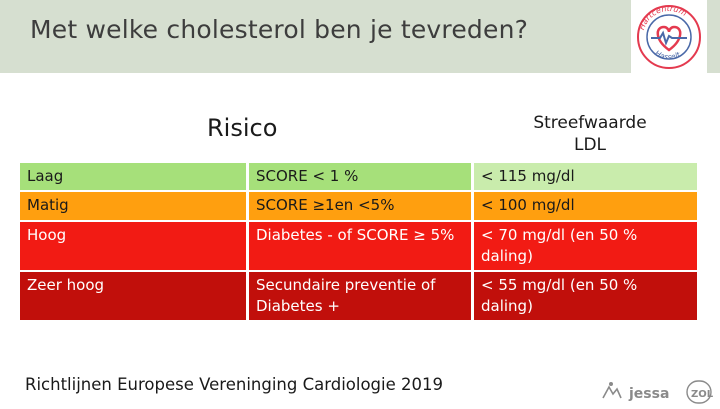  What do you see at coordinates (133, 176) in the screenshot?
I see `risk-cell: Laag` at bounding box center [133, 176].